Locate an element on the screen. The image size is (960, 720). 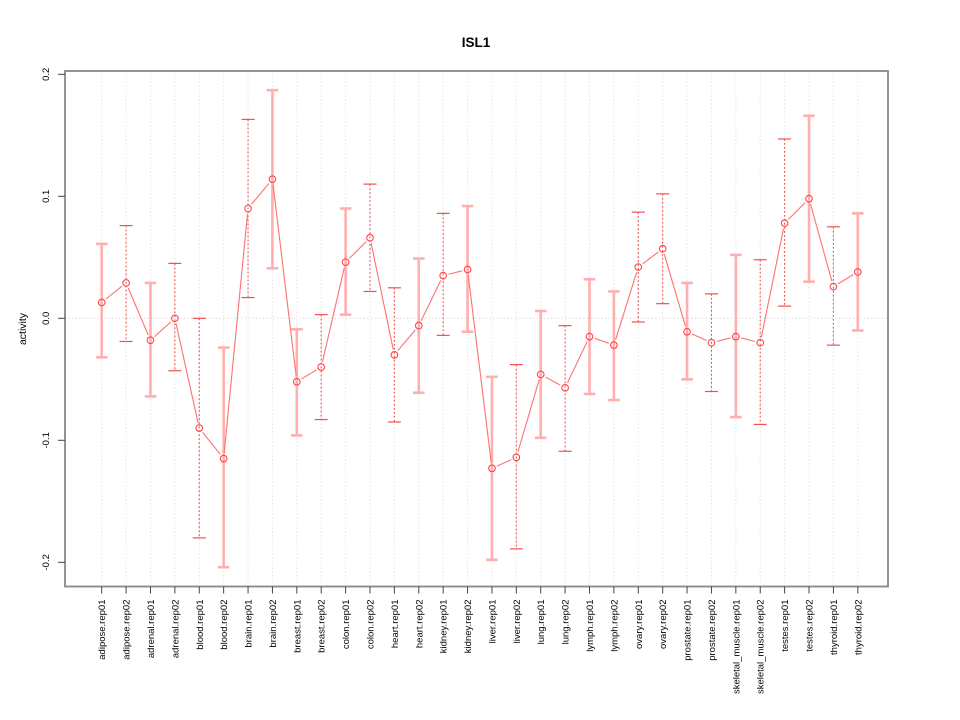
x-tick-label-adipose.rep01: adipose.rep01 is located at coordinates (102, 630).